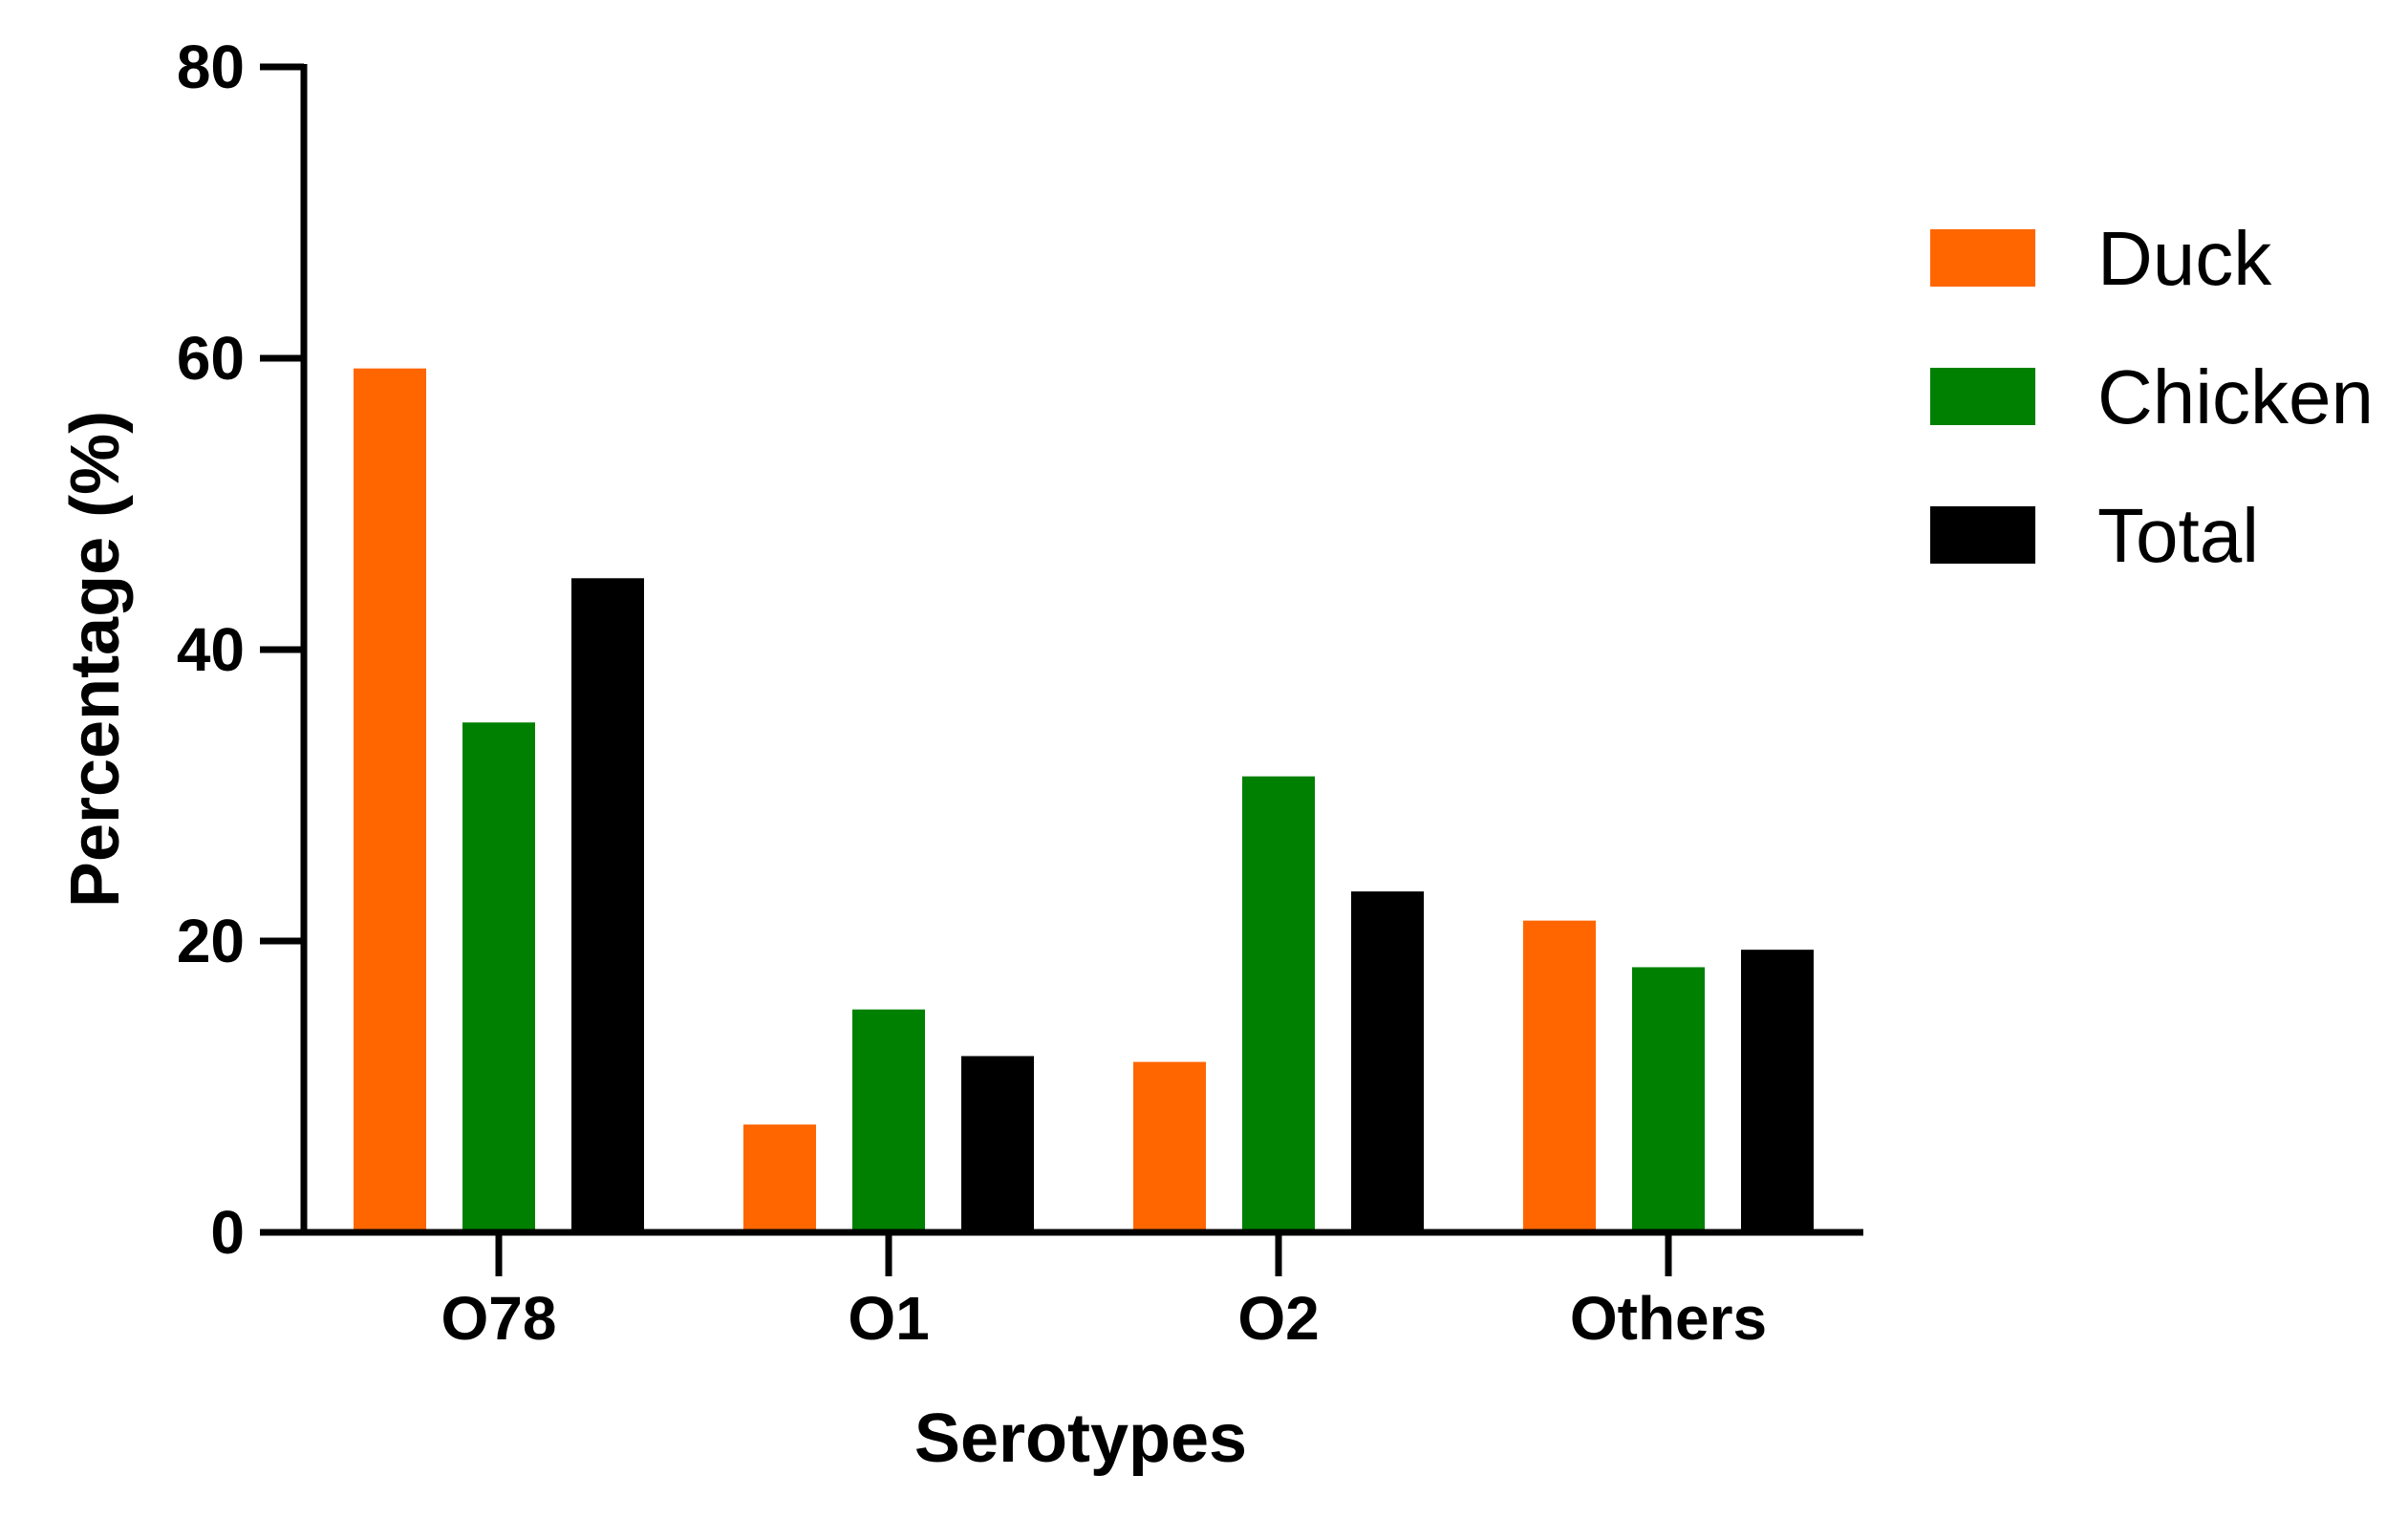  I want to click on bar-duck-o2, so click(1170, 1146).